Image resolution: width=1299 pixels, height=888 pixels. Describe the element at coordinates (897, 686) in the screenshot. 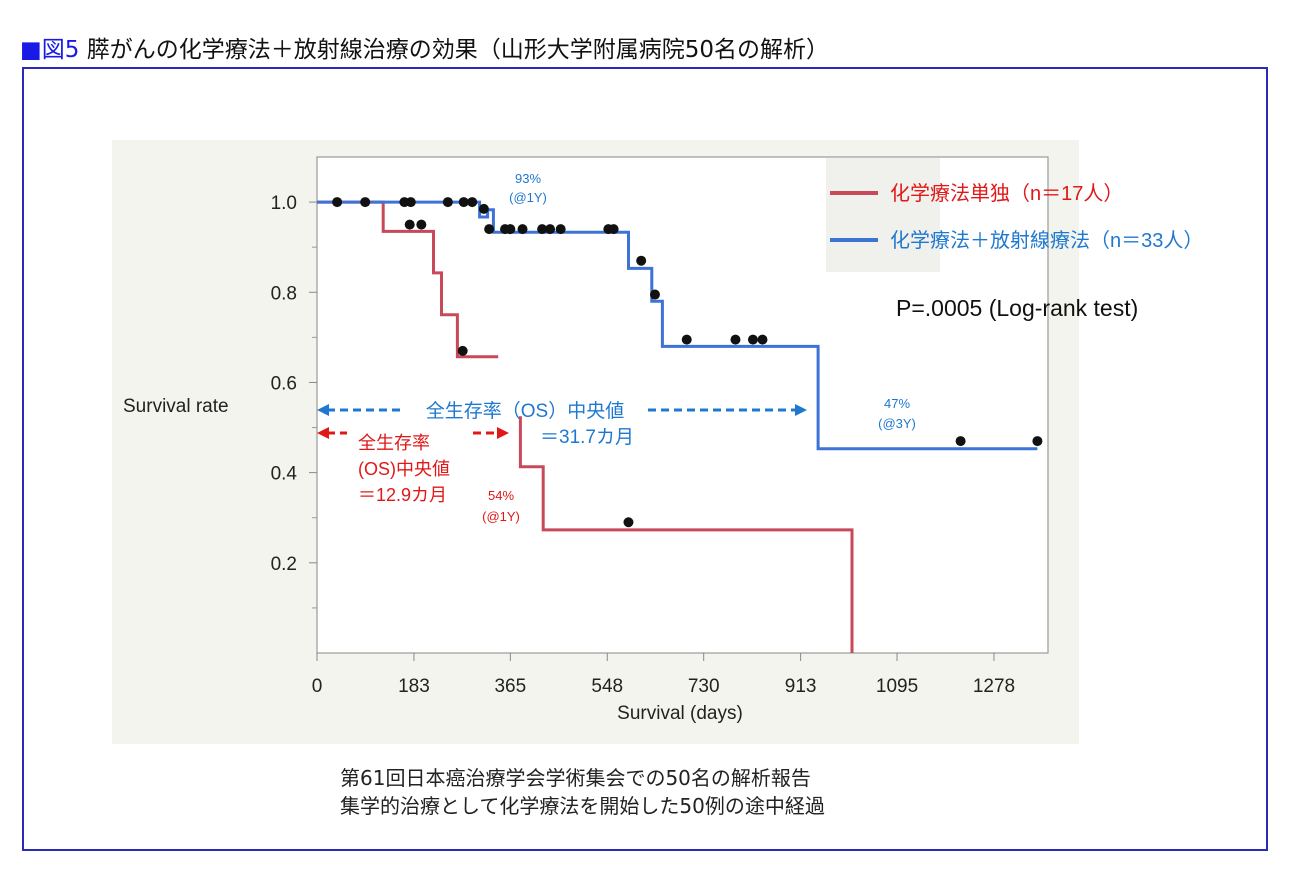

I see `x-tick-label: 1095` at that location.